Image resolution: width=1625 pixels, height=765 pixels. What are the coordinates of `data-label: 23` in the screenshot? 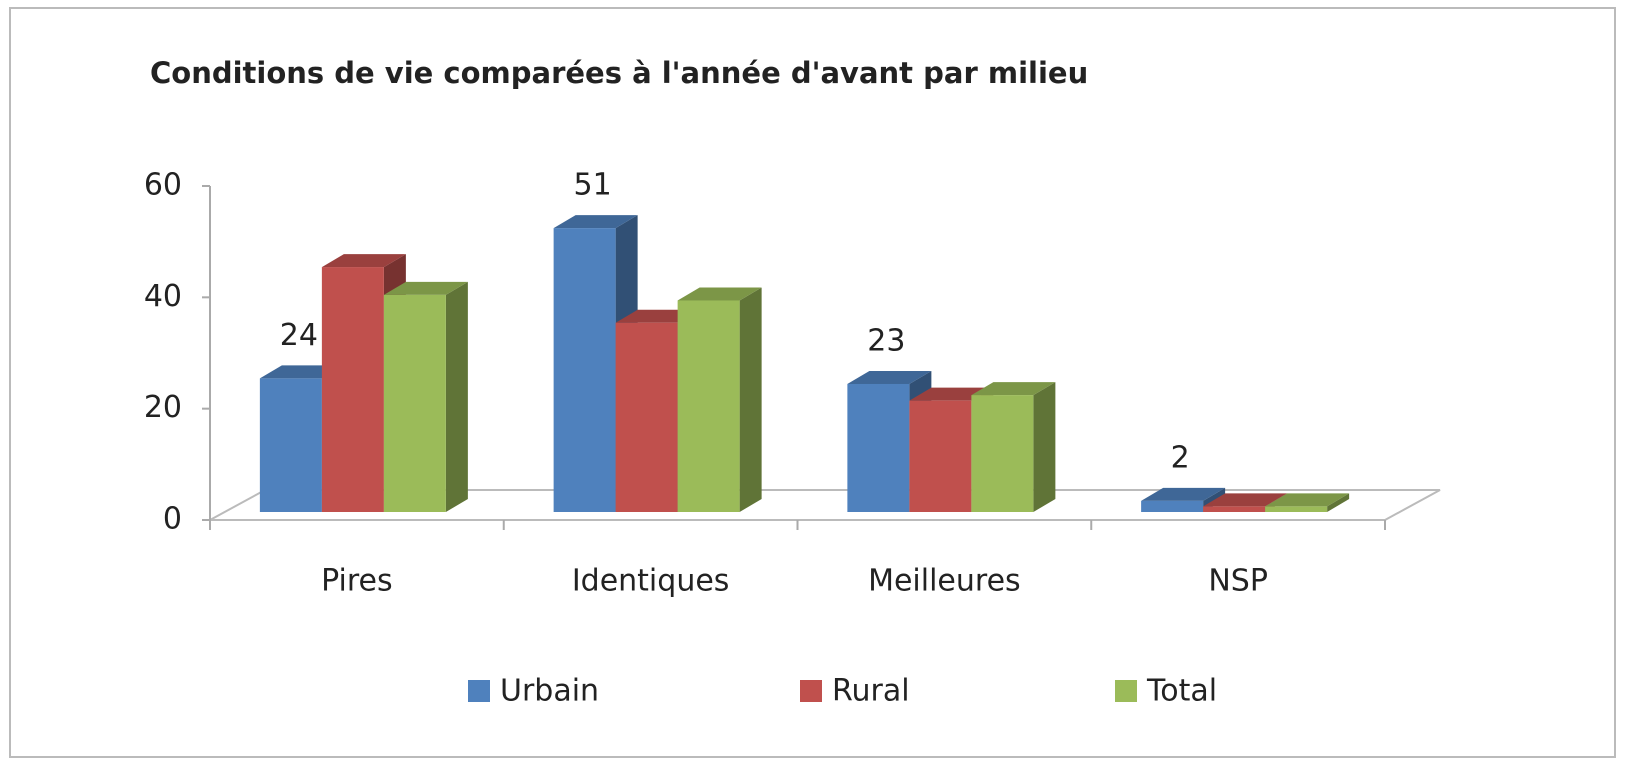 It's located at (886, 340).